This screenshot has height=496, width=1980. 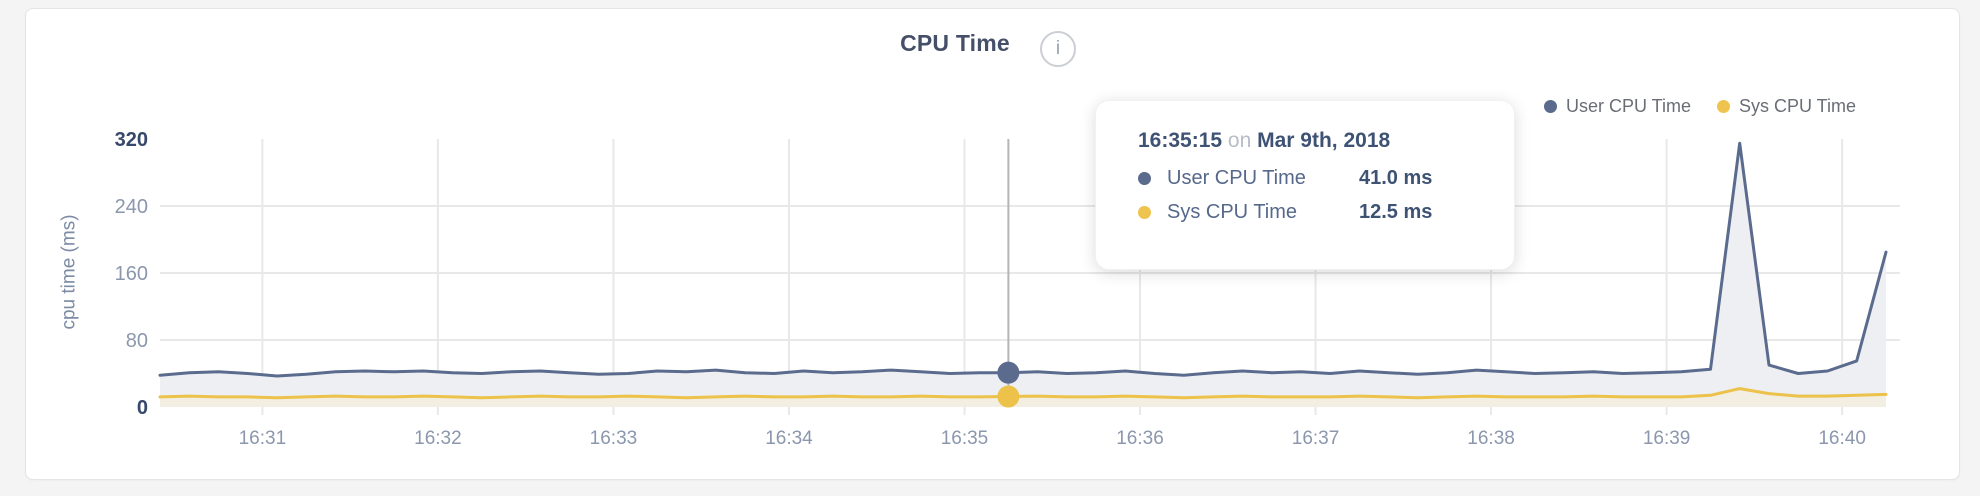 I want to click on svg-text: 16:39, so click(x=1667, y=438).